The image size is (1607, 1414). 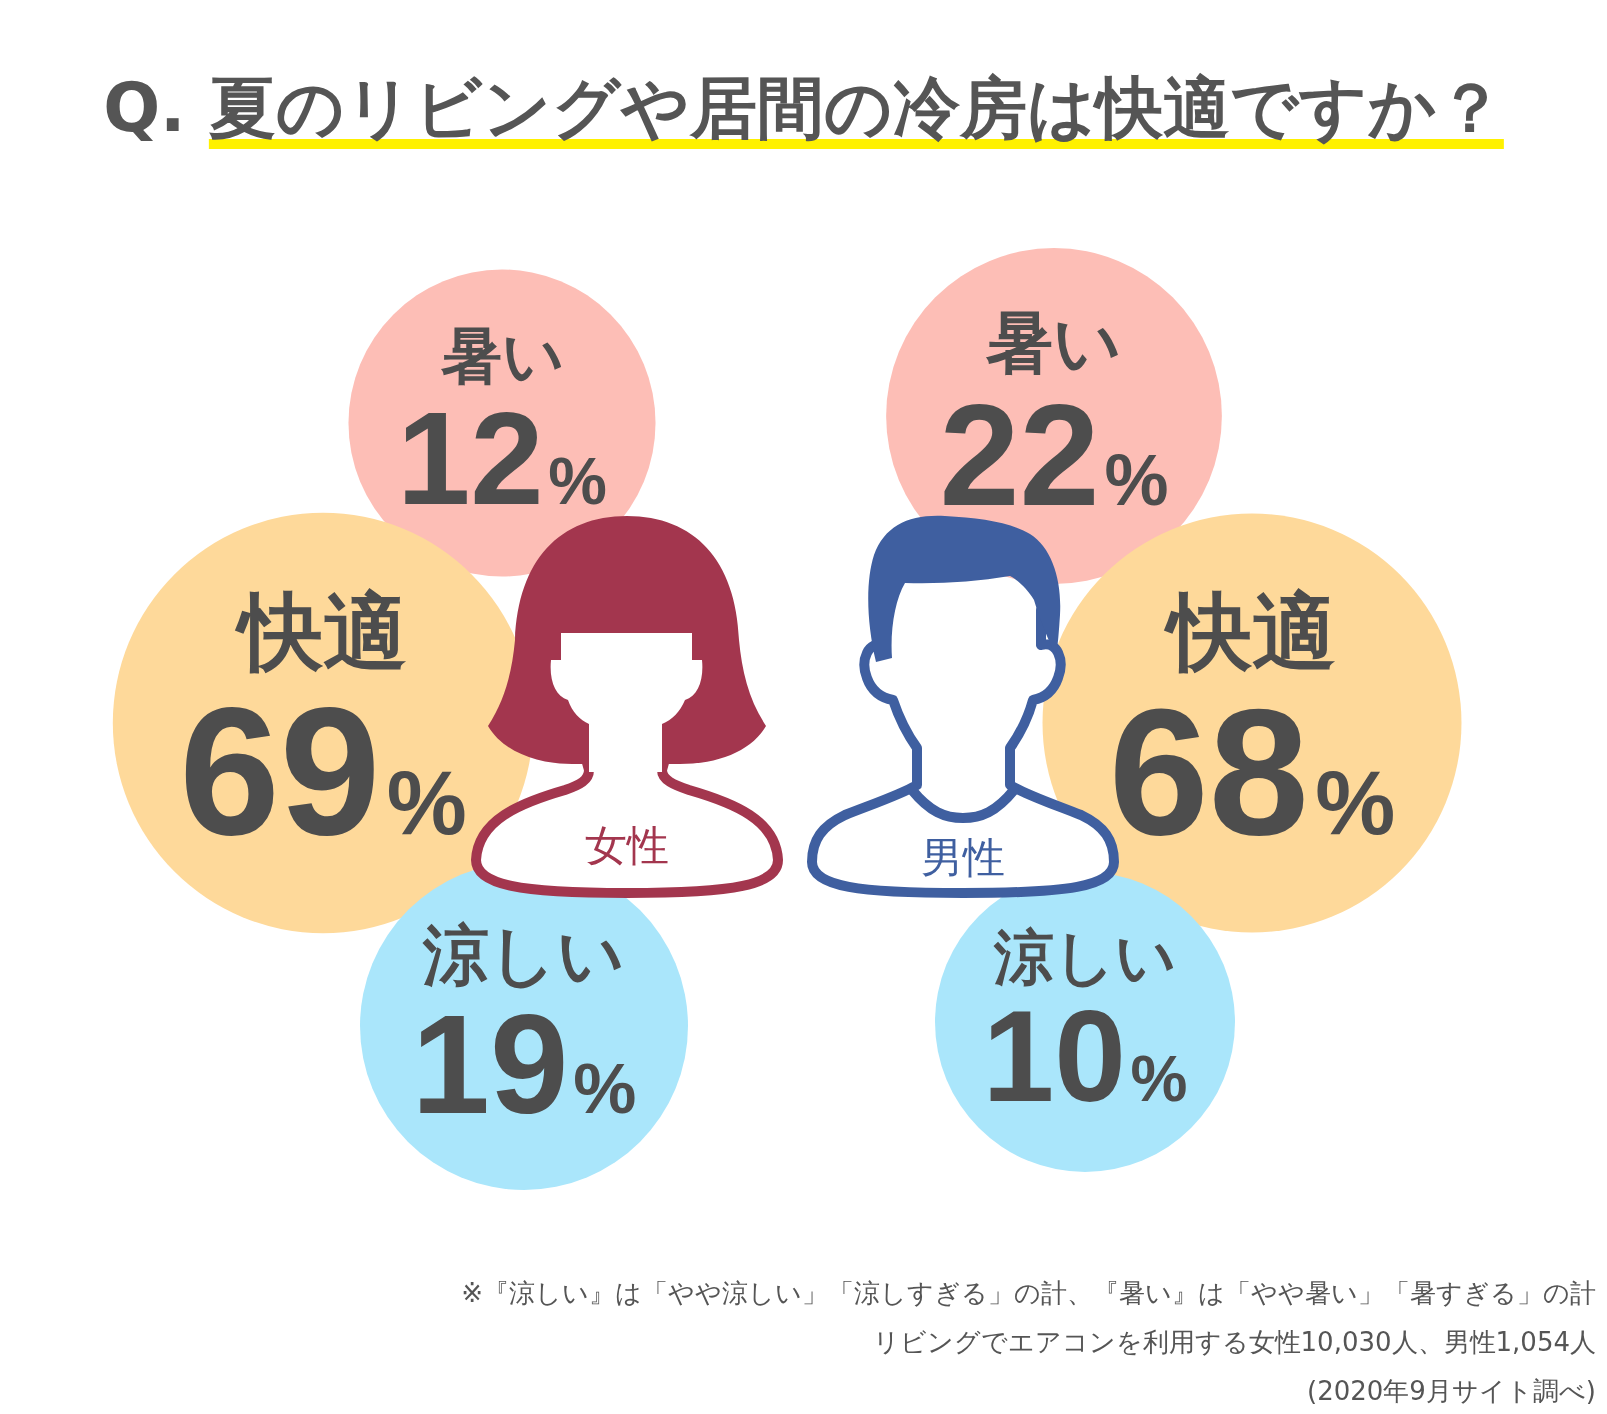 I want to click on text: リビングでエアコンを利用する女性10,030人、男性1,054人, so click(x=1234, y=1342).